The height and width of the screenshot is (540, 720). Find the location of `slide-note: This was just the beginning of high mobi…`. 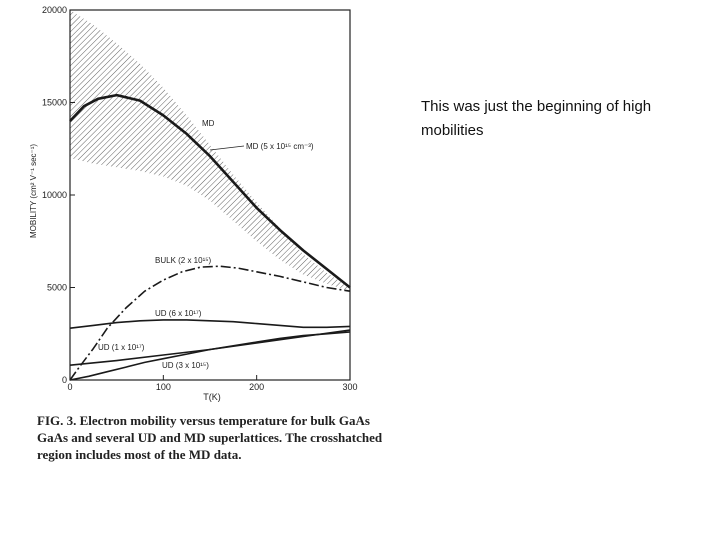

slide-note: This was just the beginning of high mobi… is located at coordinates (561, 119).